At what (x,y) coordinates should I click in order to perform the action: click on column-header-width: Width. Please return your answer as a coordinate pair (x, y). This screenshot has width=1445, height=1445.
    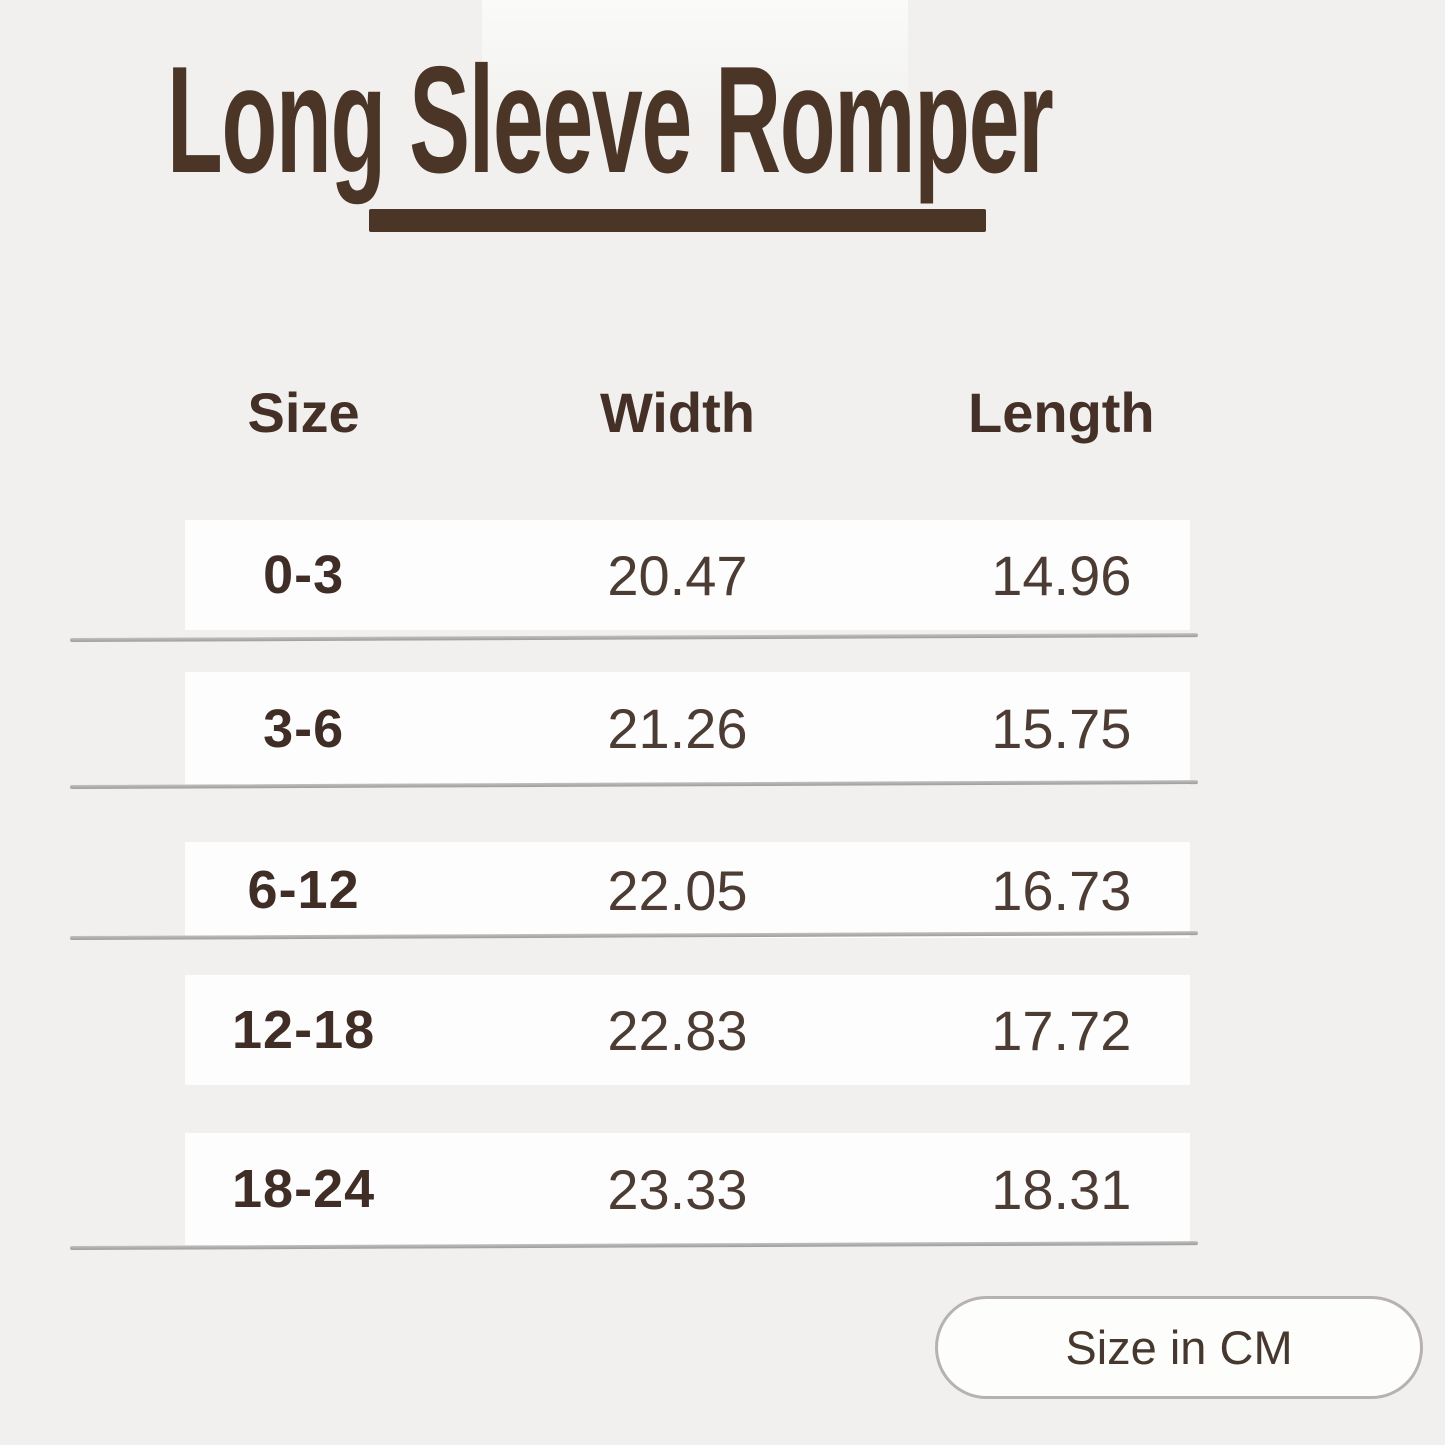
    Looking at the image, I should click on (677, 412).